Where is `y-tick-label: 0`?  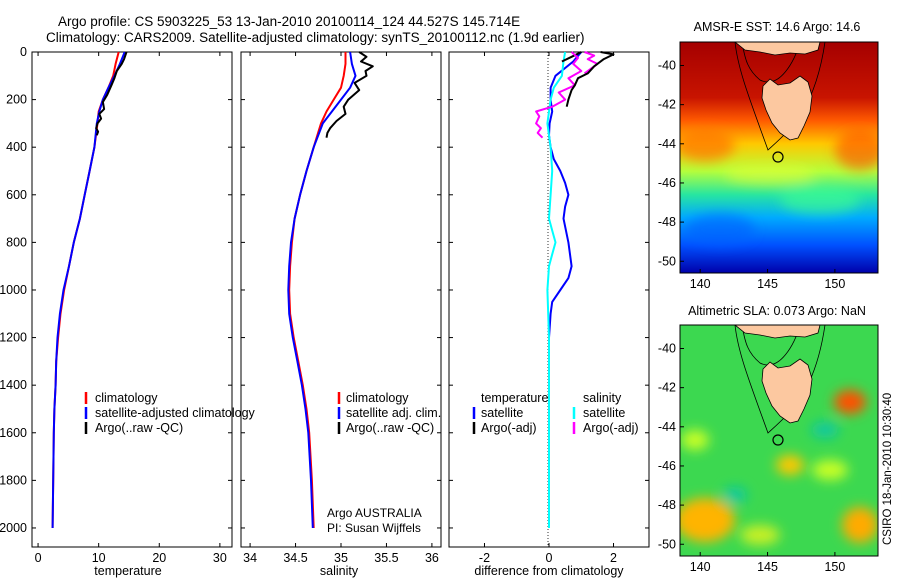 y-tick-label: 0 is located at coordinates (23, 52).